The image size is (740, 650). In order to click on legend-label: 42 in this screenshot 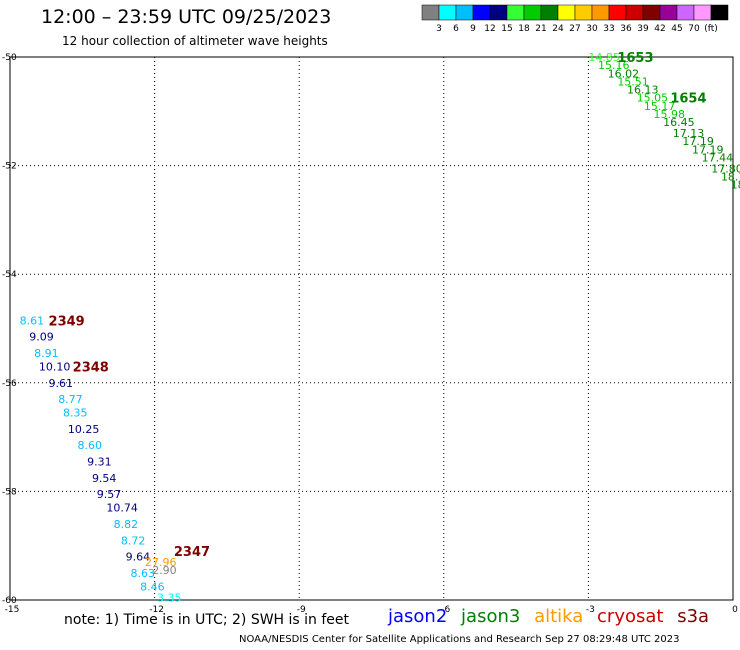, I will do `click(659, 29)`.